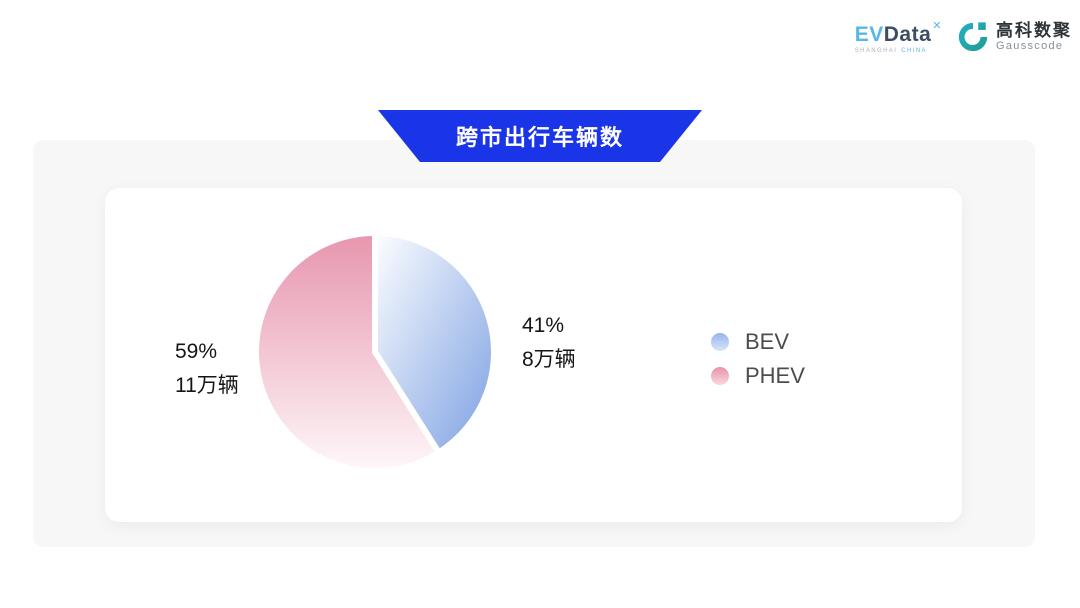  What do you see at coordinates (869, 34) in the screenshot?
I see `evdata-ev-text: EV` at bounding box center [869, 34].